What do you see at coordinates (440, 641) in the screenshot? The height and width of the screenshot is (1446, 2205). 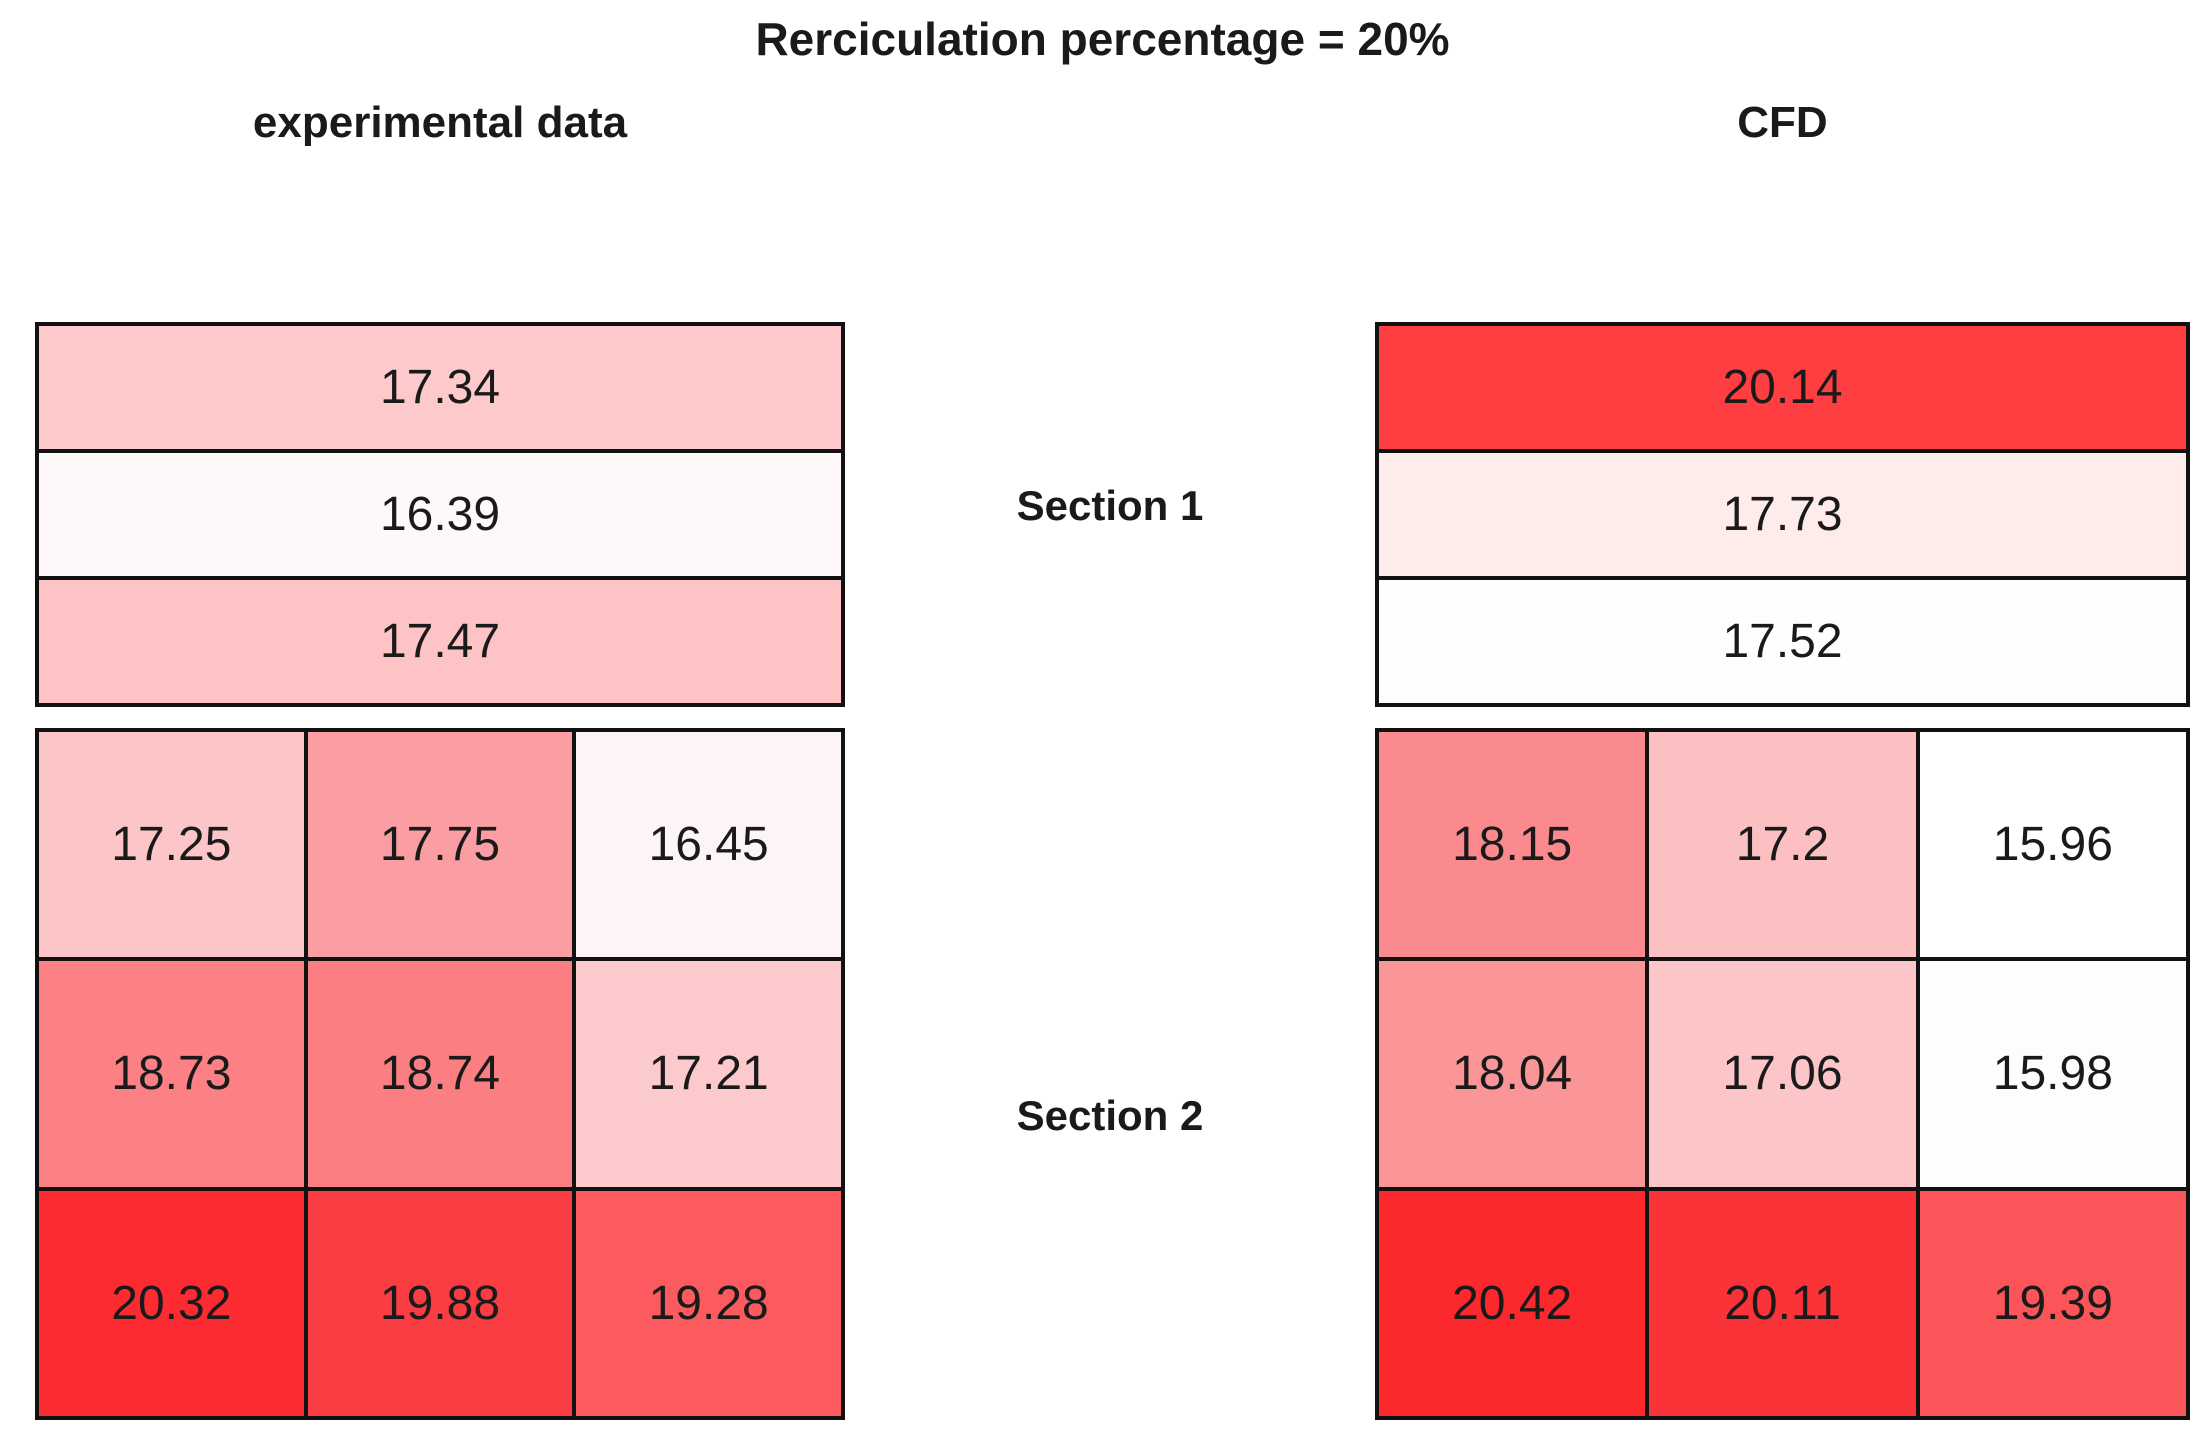 I see `heatmap-cell: 17.47` at bounding box center [440, 641].